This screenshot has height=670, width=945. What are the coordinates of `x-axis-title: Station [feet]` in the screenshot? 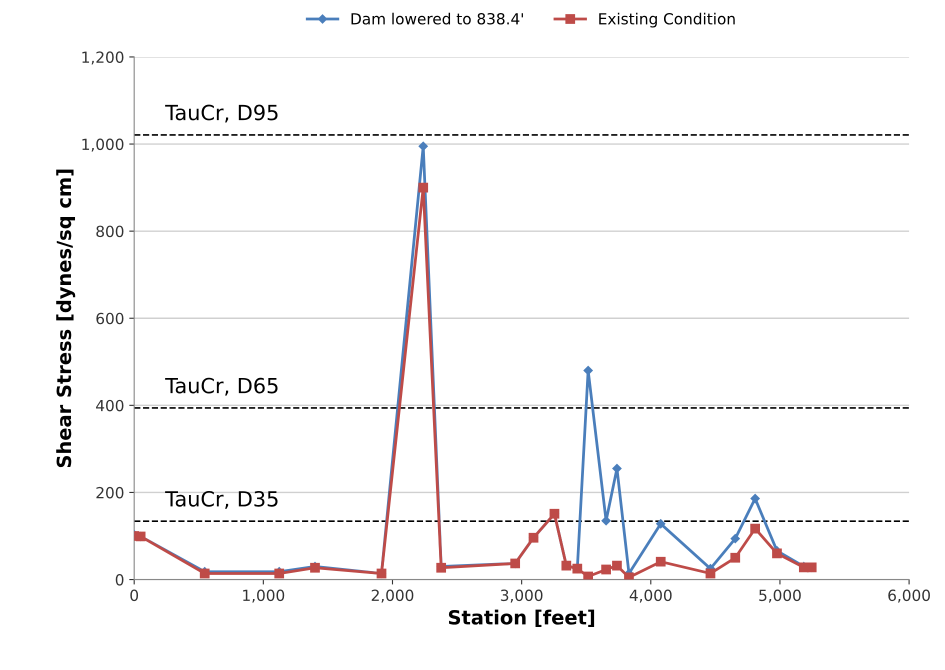 It's located at (521, 618).